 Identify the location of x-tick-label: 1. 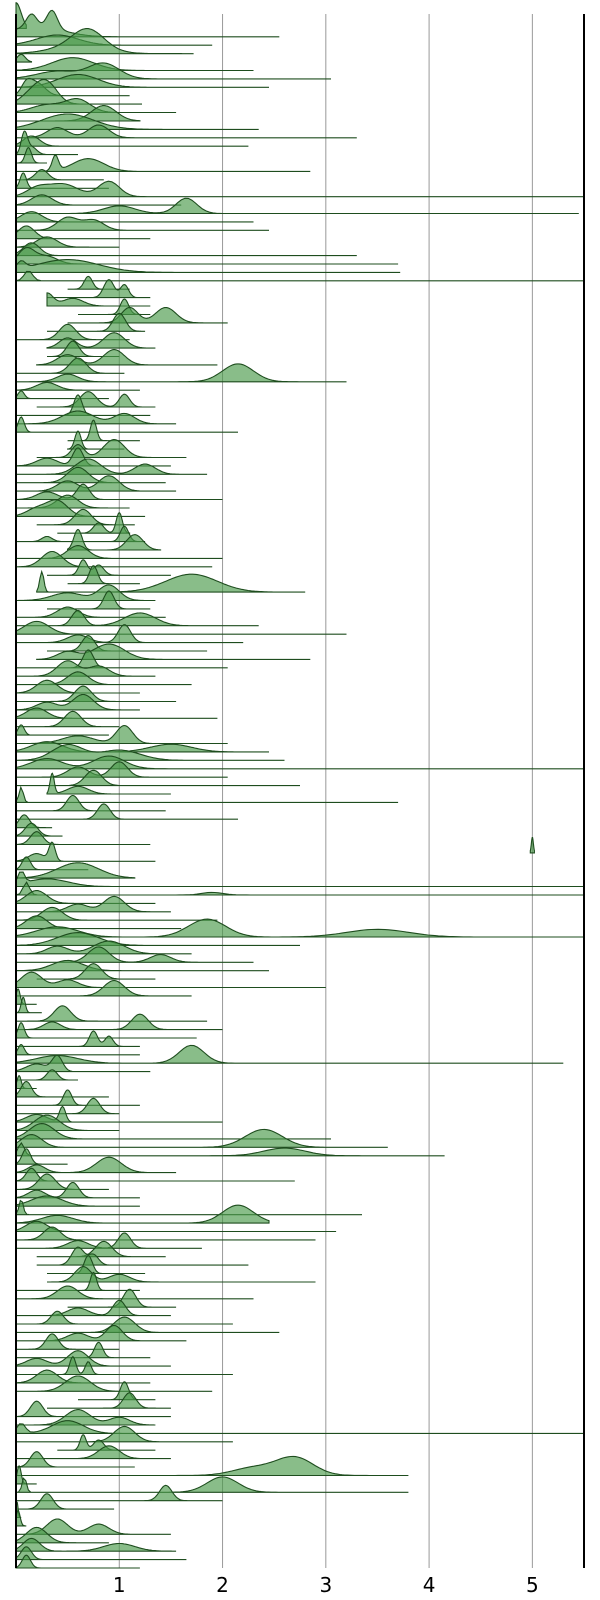
(119, 1585).